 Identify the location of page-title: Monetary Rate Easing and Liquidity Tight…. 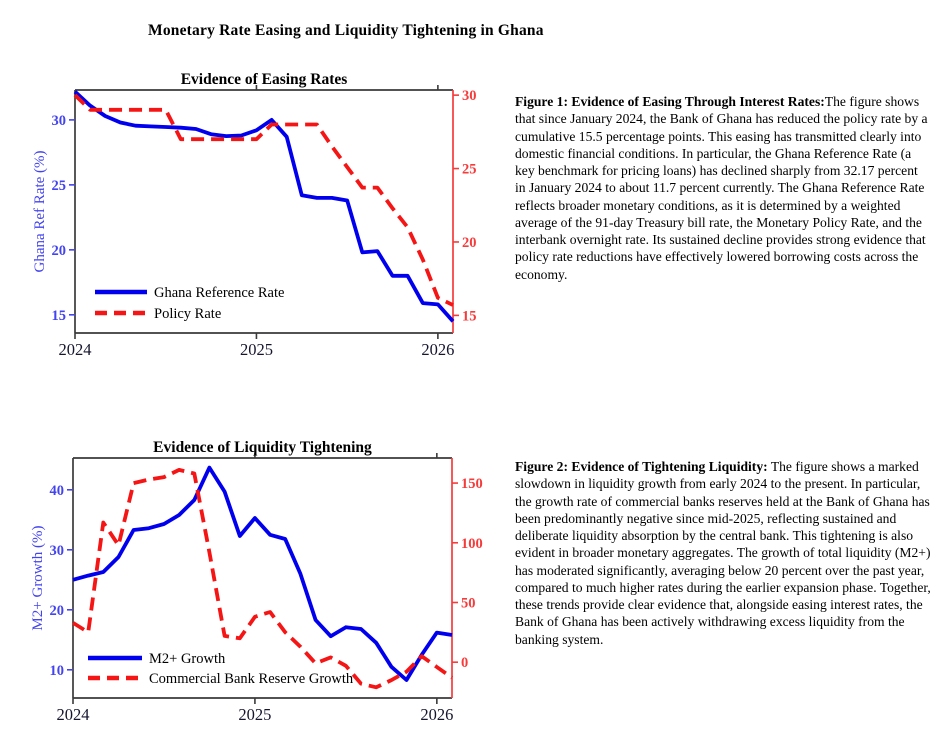
(346, 30).